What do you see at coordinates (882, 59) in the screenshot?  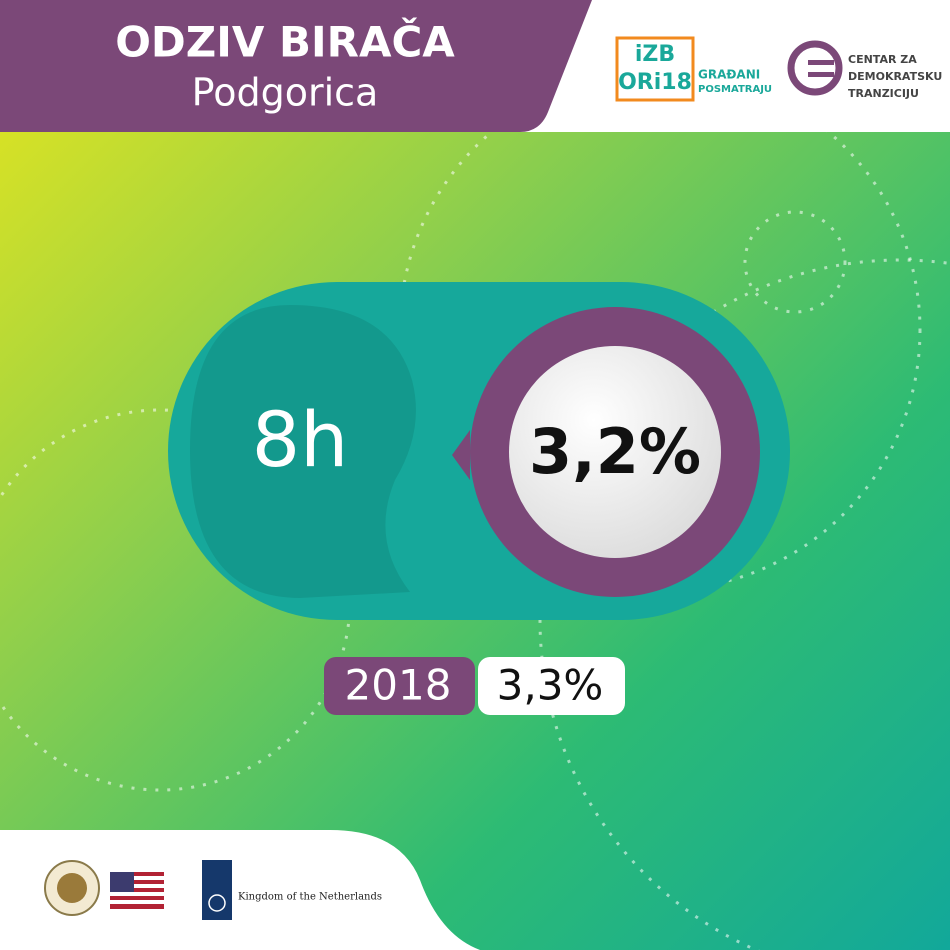 I see `cdt-logo-text: CENTAR ZA` at bounding box center [882, 59].